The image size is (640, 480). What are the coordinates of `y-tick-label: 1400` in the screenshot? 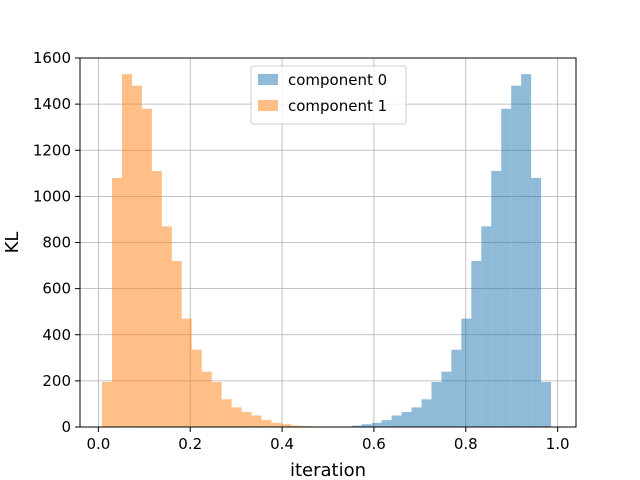 It's located at (52, 104).